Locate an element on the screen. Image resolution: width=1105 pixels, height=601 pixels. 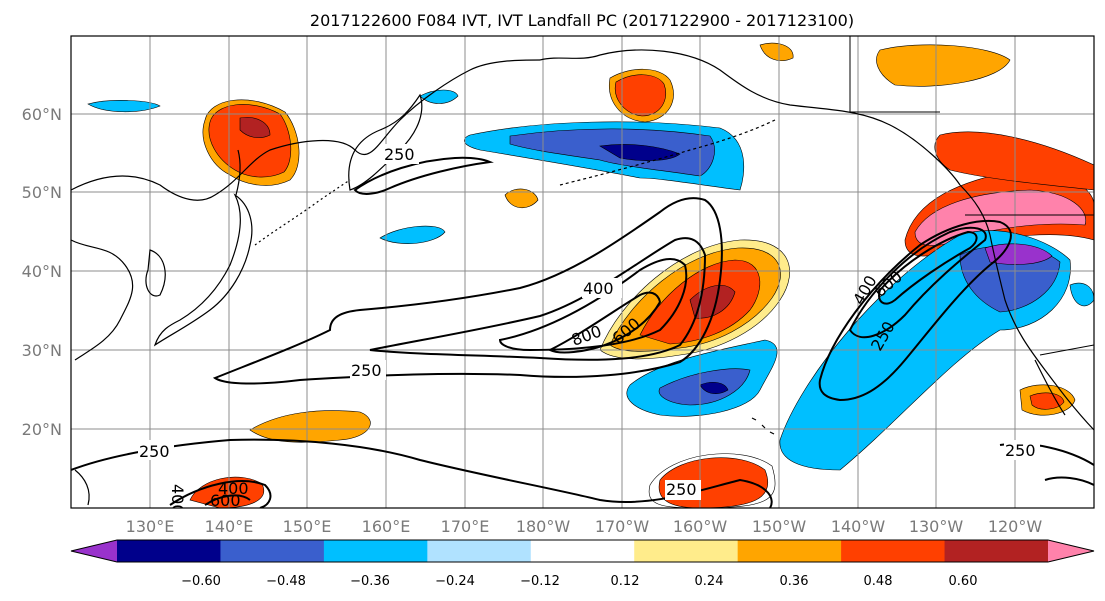
lat-label: 50°N is located at coordinates (42, 192).